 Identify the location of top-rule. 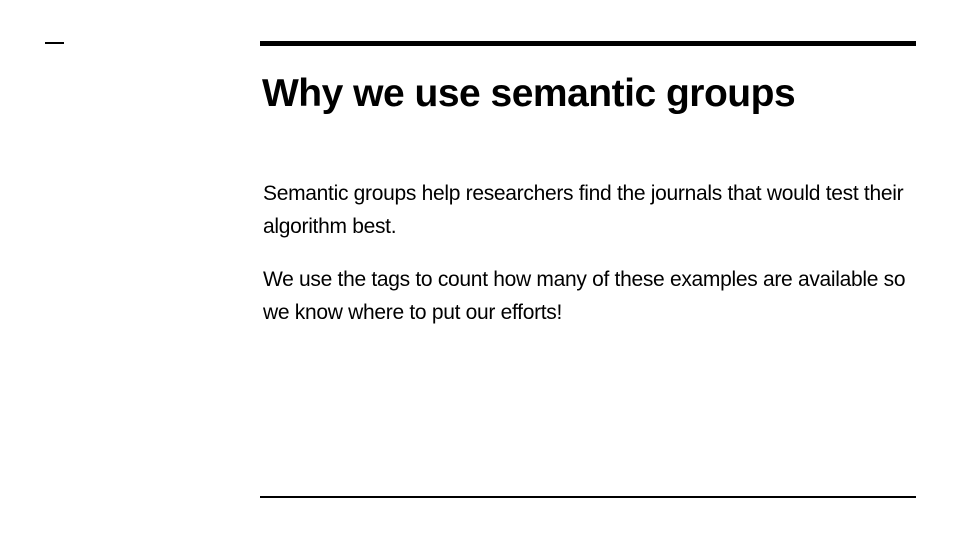
(588, 43).